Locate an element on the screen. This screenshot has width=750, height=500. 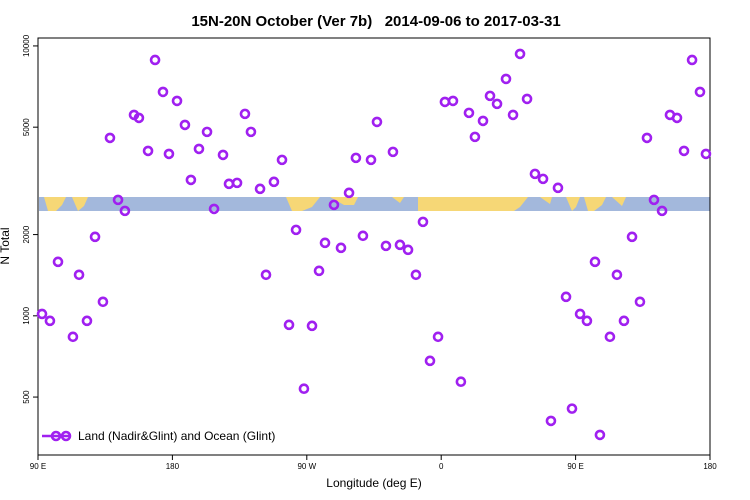
x-tick-label: 0 is located at coordinates (441, 466).